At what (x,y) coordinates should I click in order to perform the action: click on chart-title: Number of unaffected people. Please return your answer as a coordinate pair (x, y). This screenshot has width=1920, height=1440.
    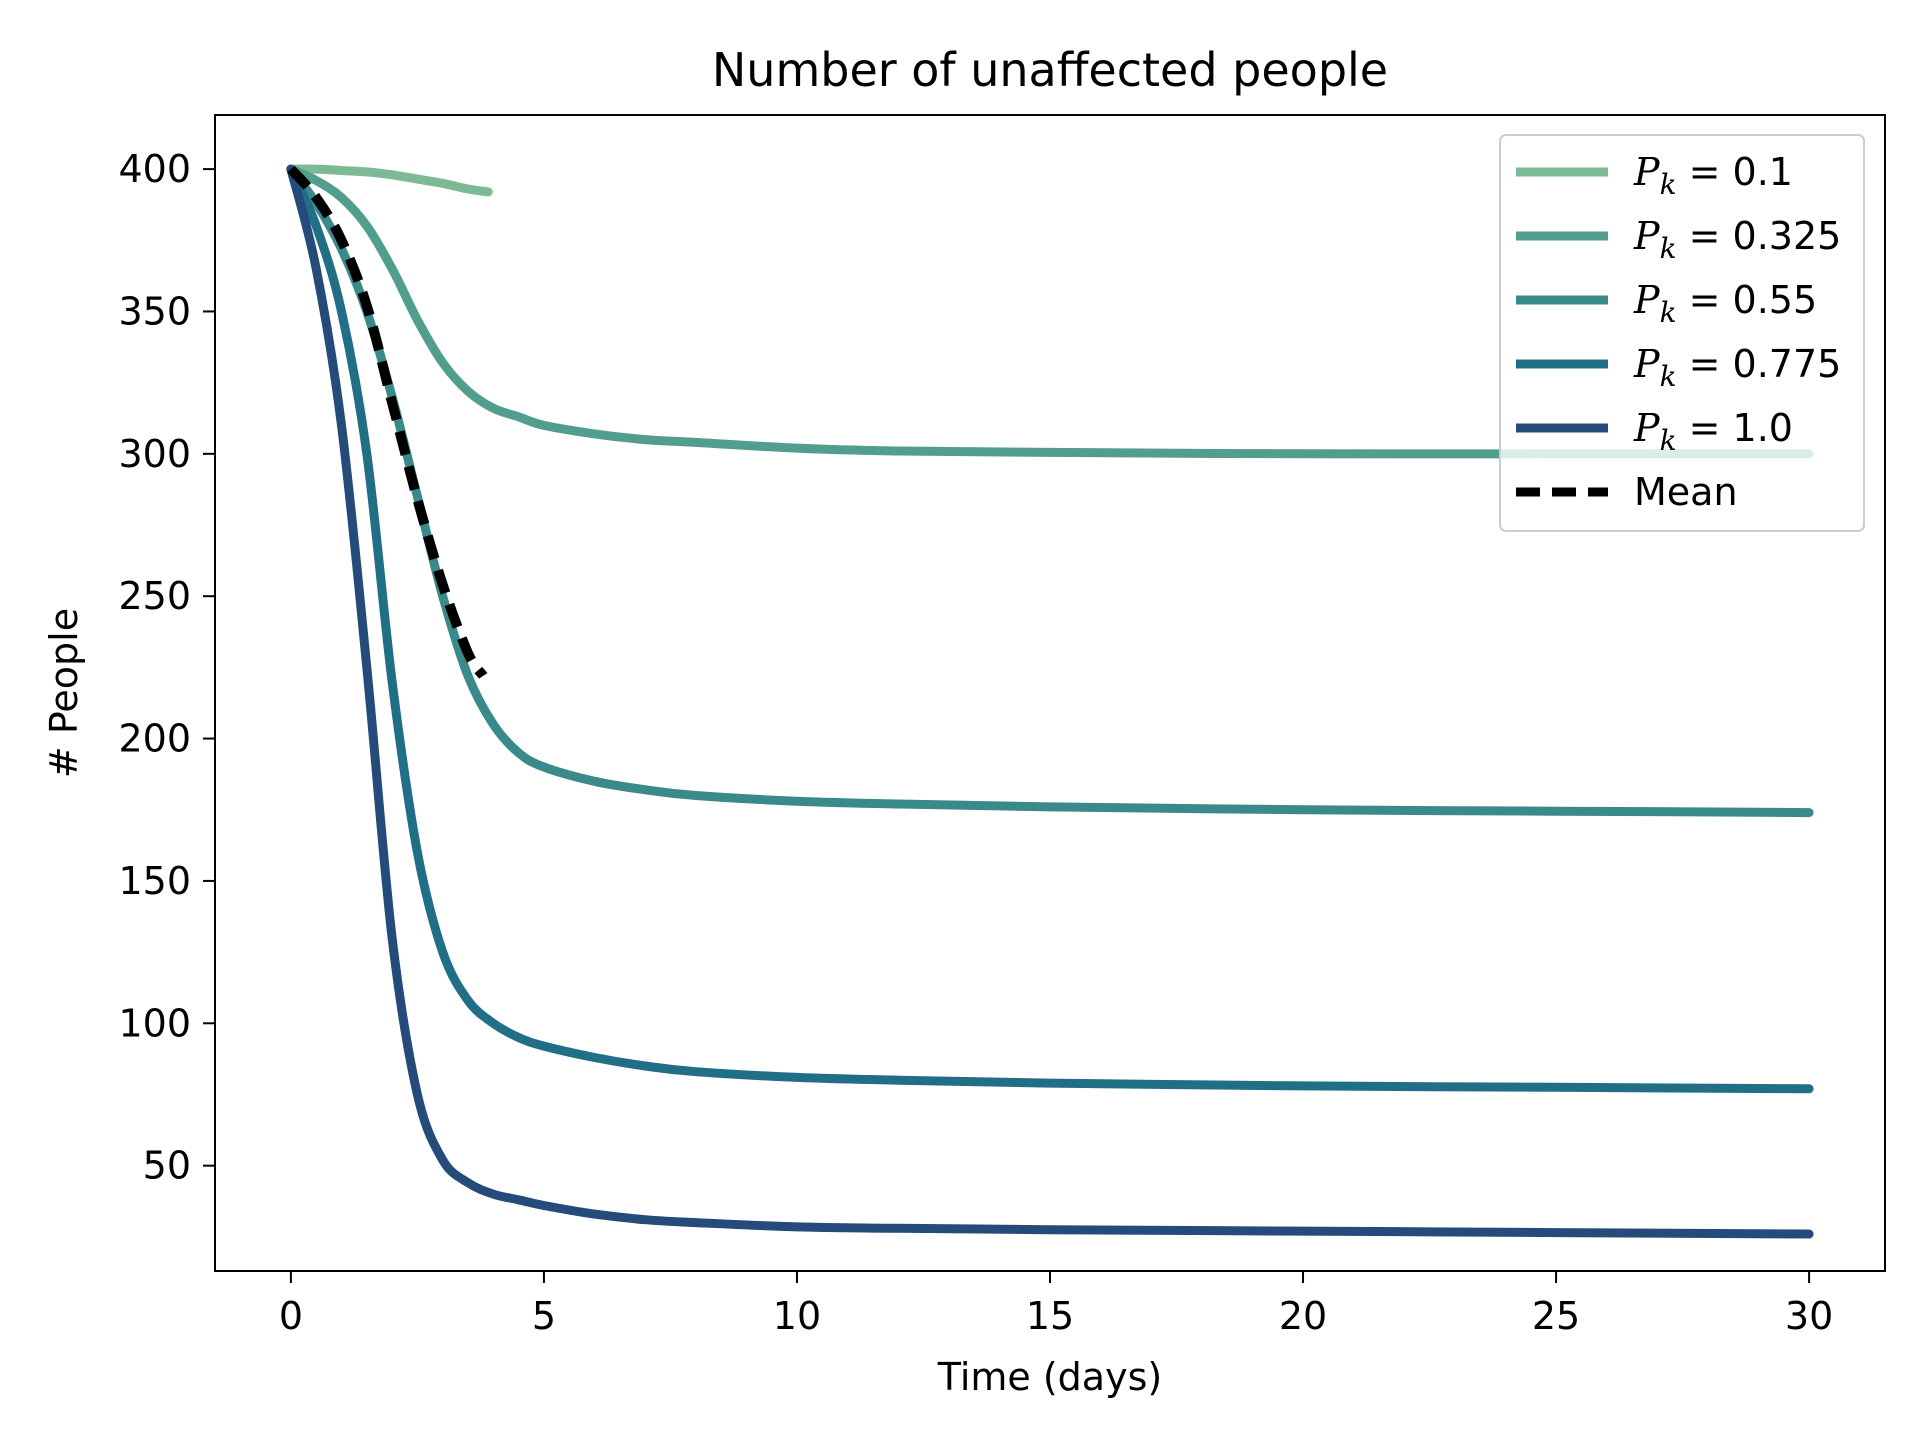
    Looking at the image, I should click on (1050, 70).